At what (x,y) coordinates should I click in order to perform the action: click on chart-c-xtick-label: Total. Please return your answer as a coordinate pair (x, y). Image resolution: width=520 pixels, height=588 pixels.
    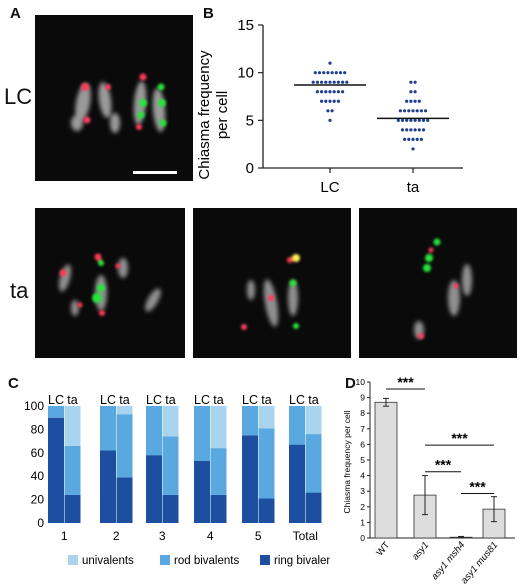
    Looking at the image, I should click on (305, 536).